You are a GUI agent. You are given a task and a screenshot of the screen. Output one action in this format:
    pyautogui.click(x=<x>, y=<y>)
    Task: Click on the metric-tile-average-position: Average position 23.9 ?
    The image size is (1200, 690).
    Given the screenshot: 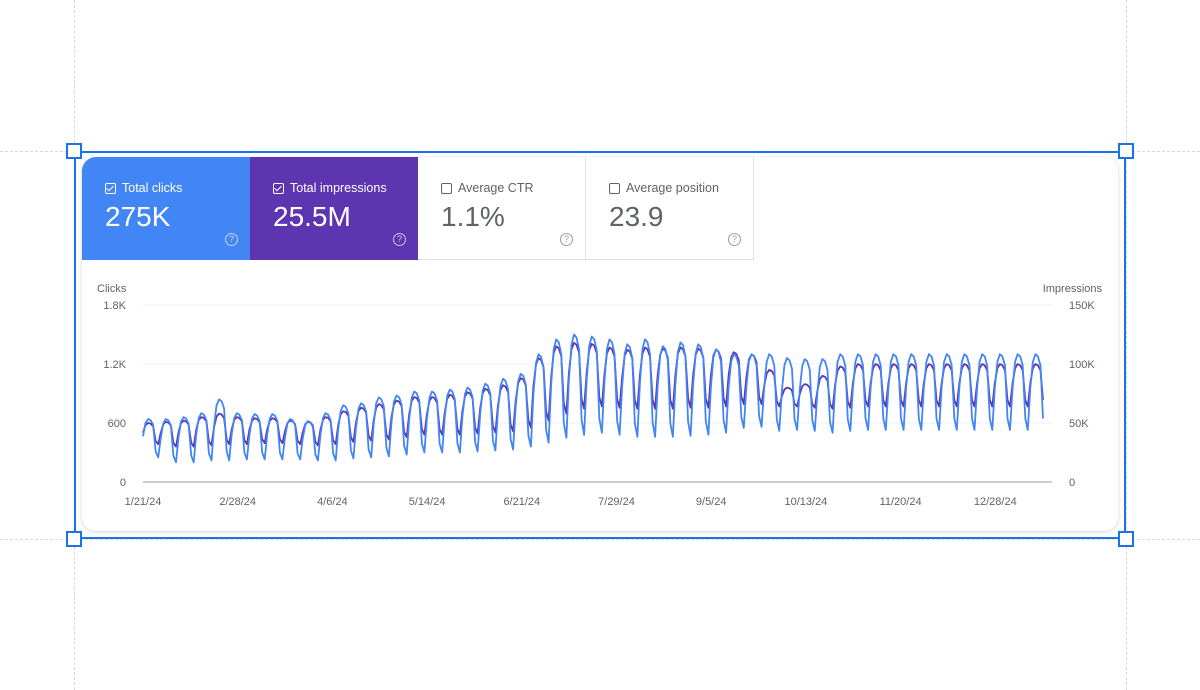 What is the action you would take?
    pyautogui.click(x=670, y=208)
    